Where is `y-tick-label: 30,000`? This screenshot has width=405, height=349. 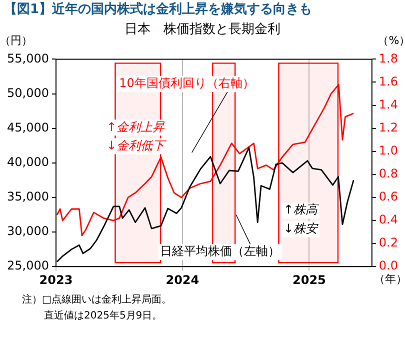
y-tick-label: 30,000 is located at coordinates (27, 231).